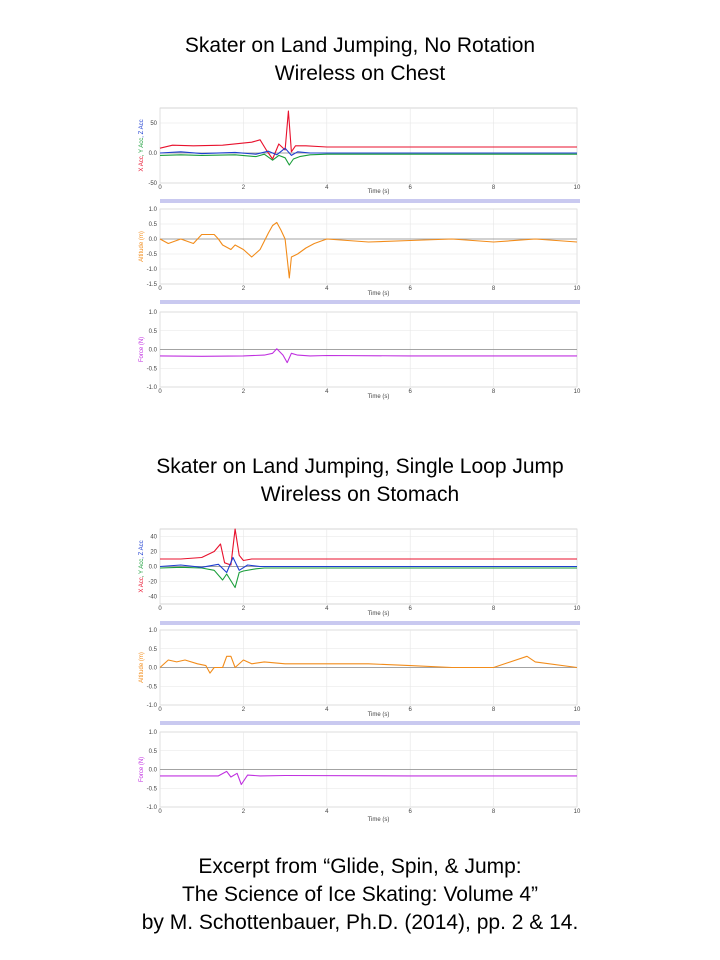 The height and width of the screenshot is (960, 720). I want to click on fig1-acceleration-plot-area, so click(368, 145).